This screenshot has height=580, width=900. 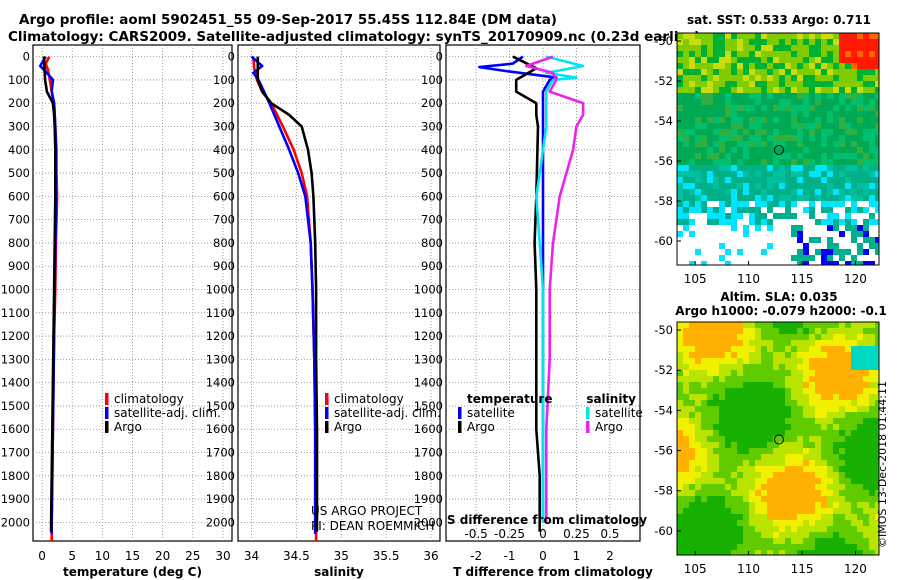 I want to click on depth-tick-label: 1400, so click(x=220, y=383).